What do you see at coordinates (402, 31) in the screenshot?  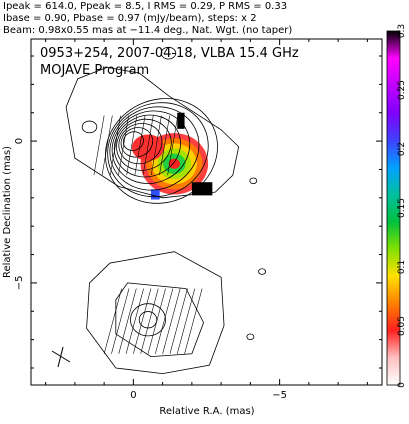 I see `colorbar-tick-label: 0.3` at bounding box center [402, 31].